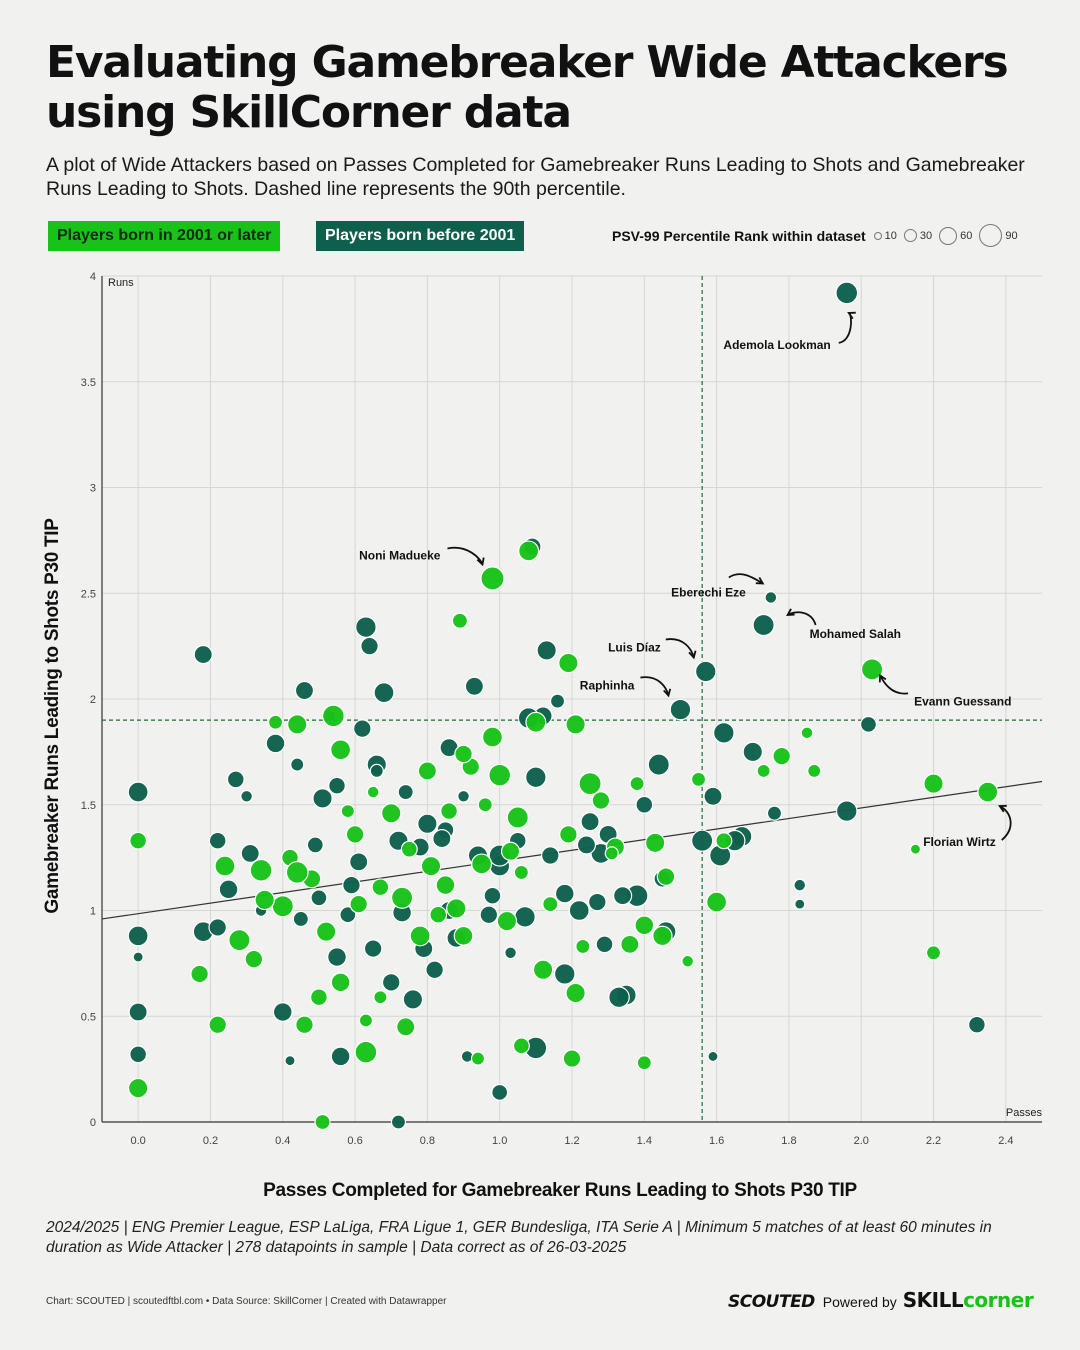 The width and height of the screenshot is (1080, 1350). I want to click on scouted-logo: SCOUTED, so click(771, 1302).